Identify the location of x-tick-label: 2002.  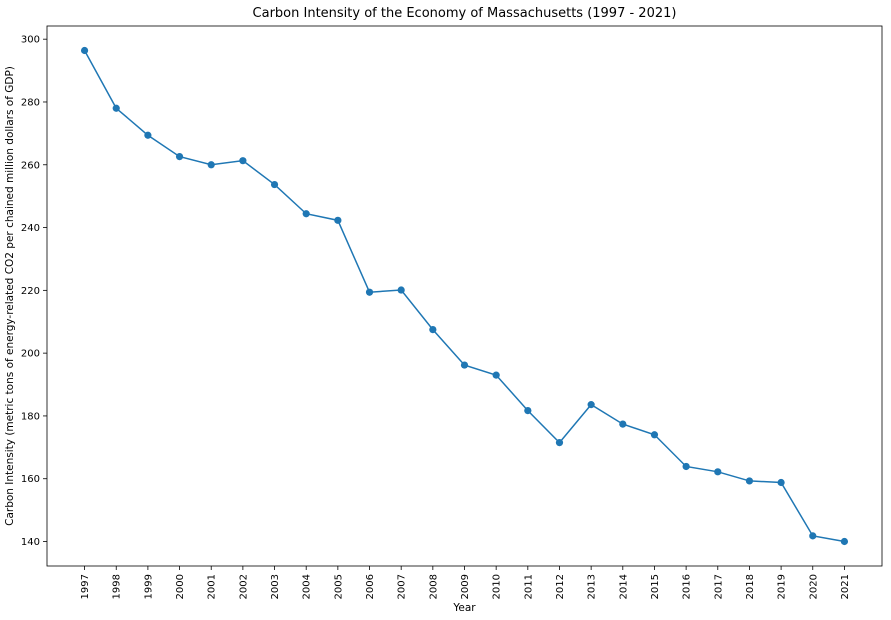
(243, 586).